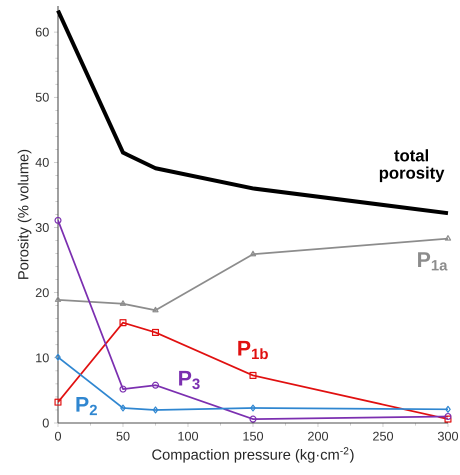 Image resolution: width=460 pixels, height=475 pixels. Describe the element at coordinates (433, 261) in the screenshot. I see `series-label: P$_{1a}$` at that location.